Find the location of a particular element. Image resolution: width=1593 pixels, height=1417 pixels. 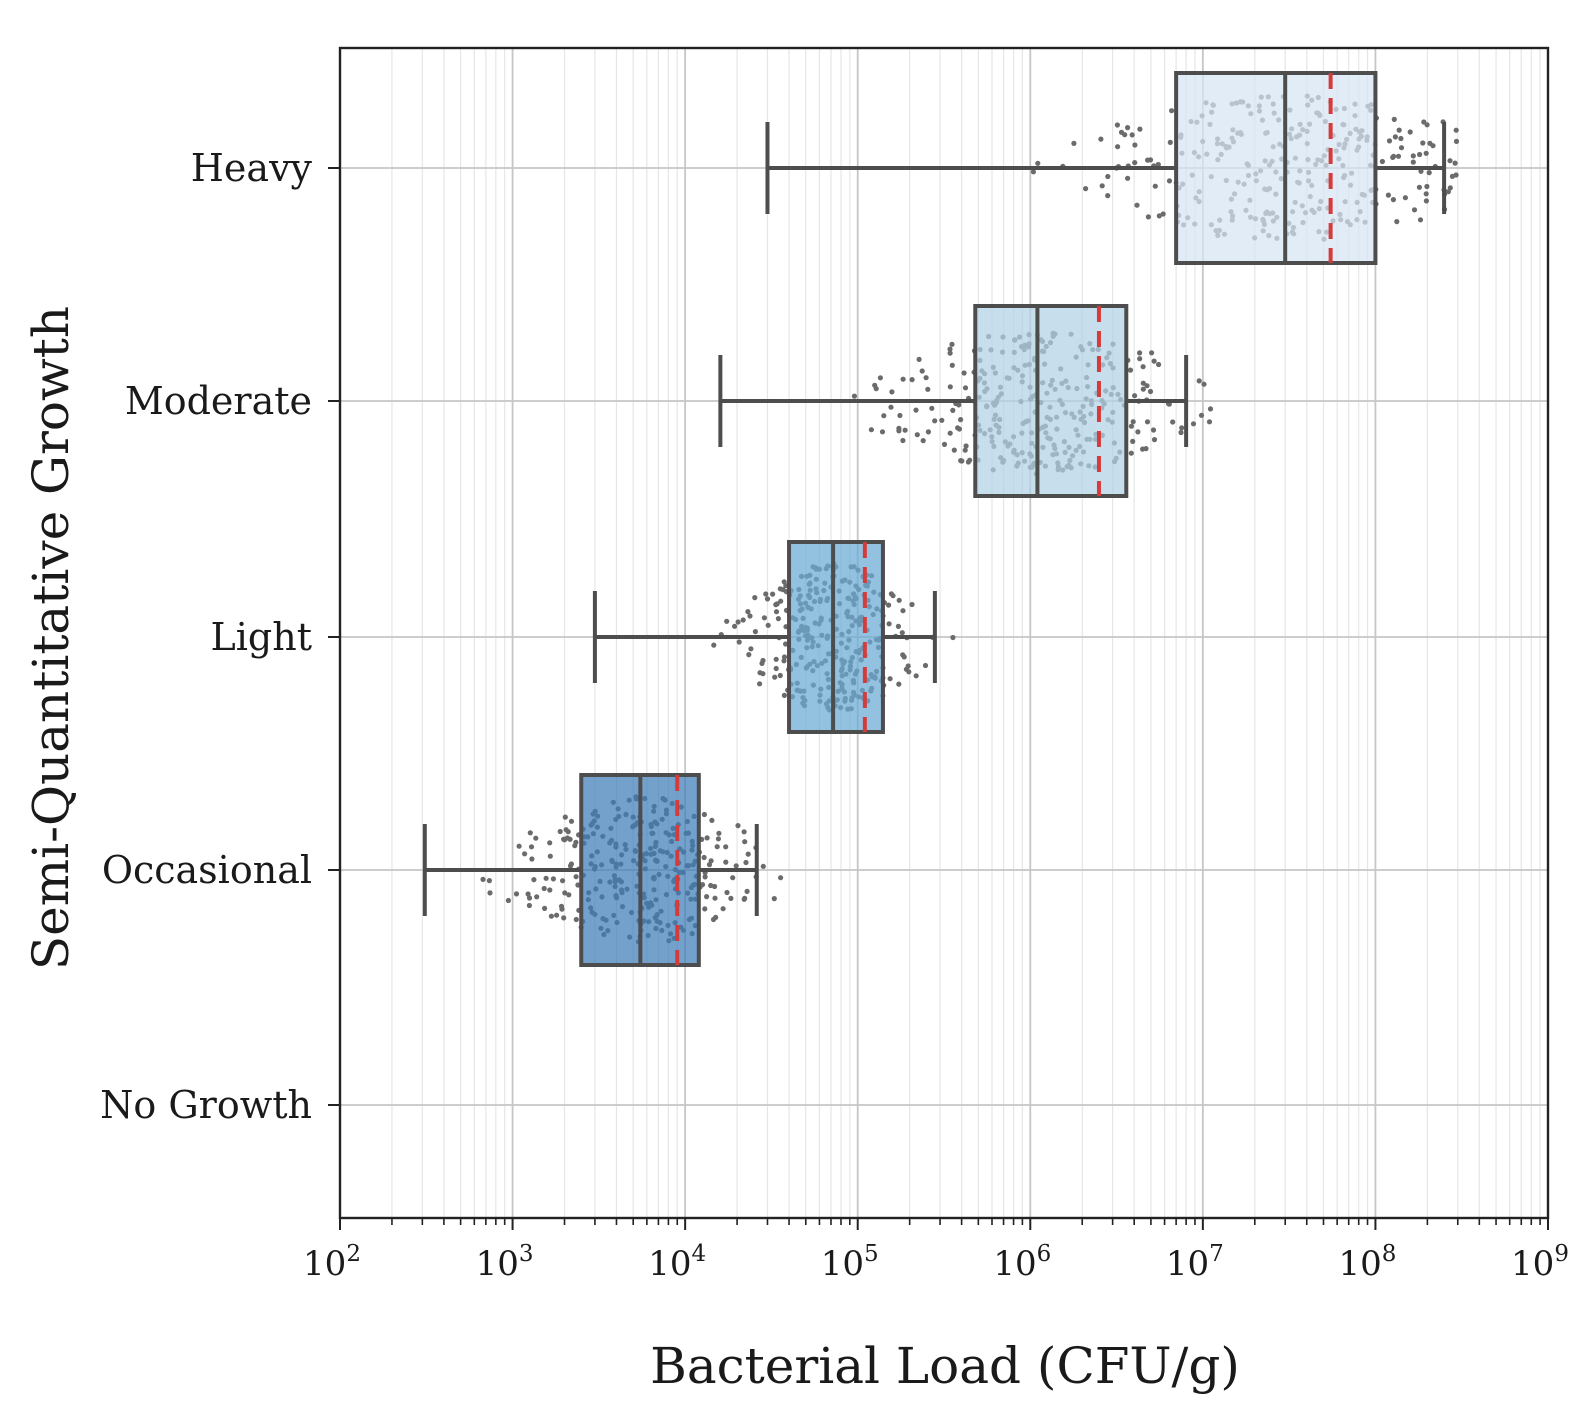

y-category-label: Light is located at coordinates (261, 637).